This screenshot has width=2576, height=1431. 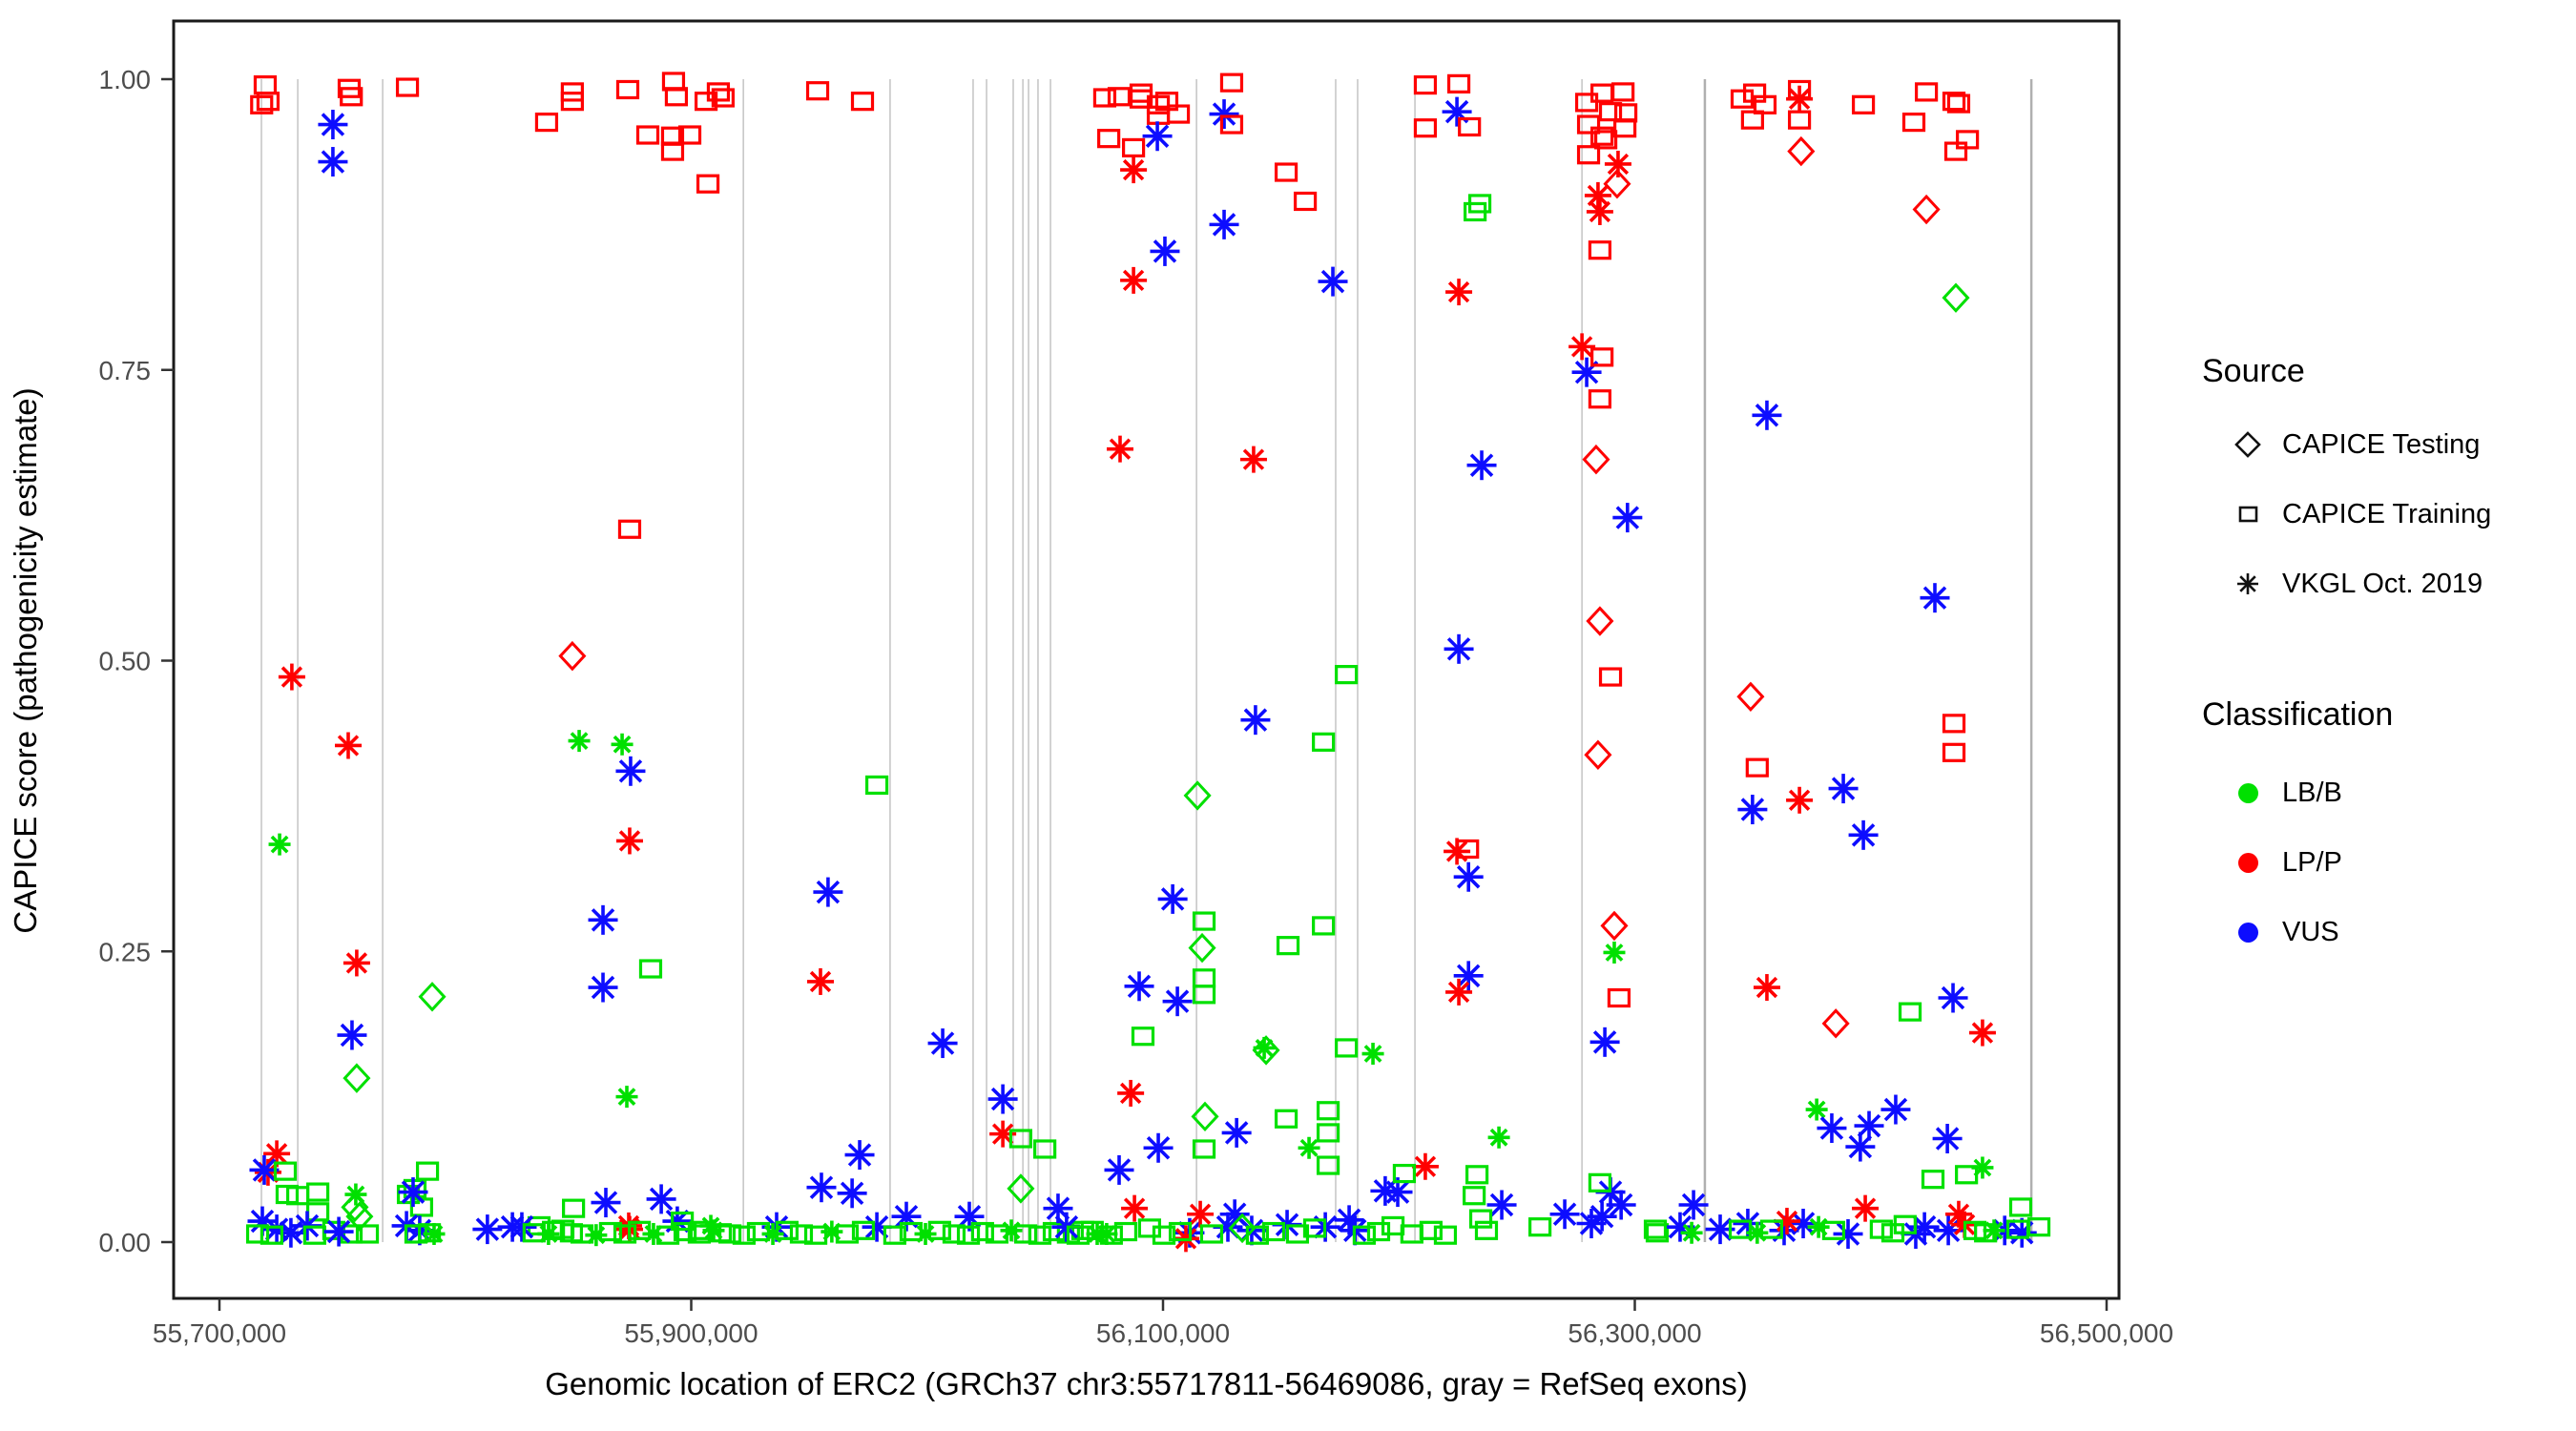 I want to click on red-dot-icon, so click(x=2248, y=862).